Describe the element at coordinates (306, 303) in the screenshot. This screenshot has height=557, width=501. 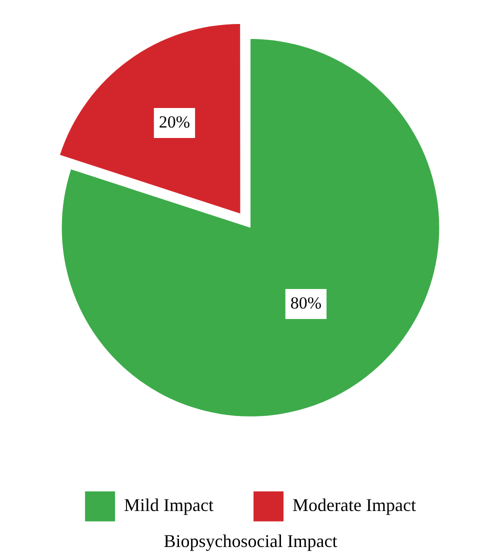
I see `data-label: 80%` at that location.